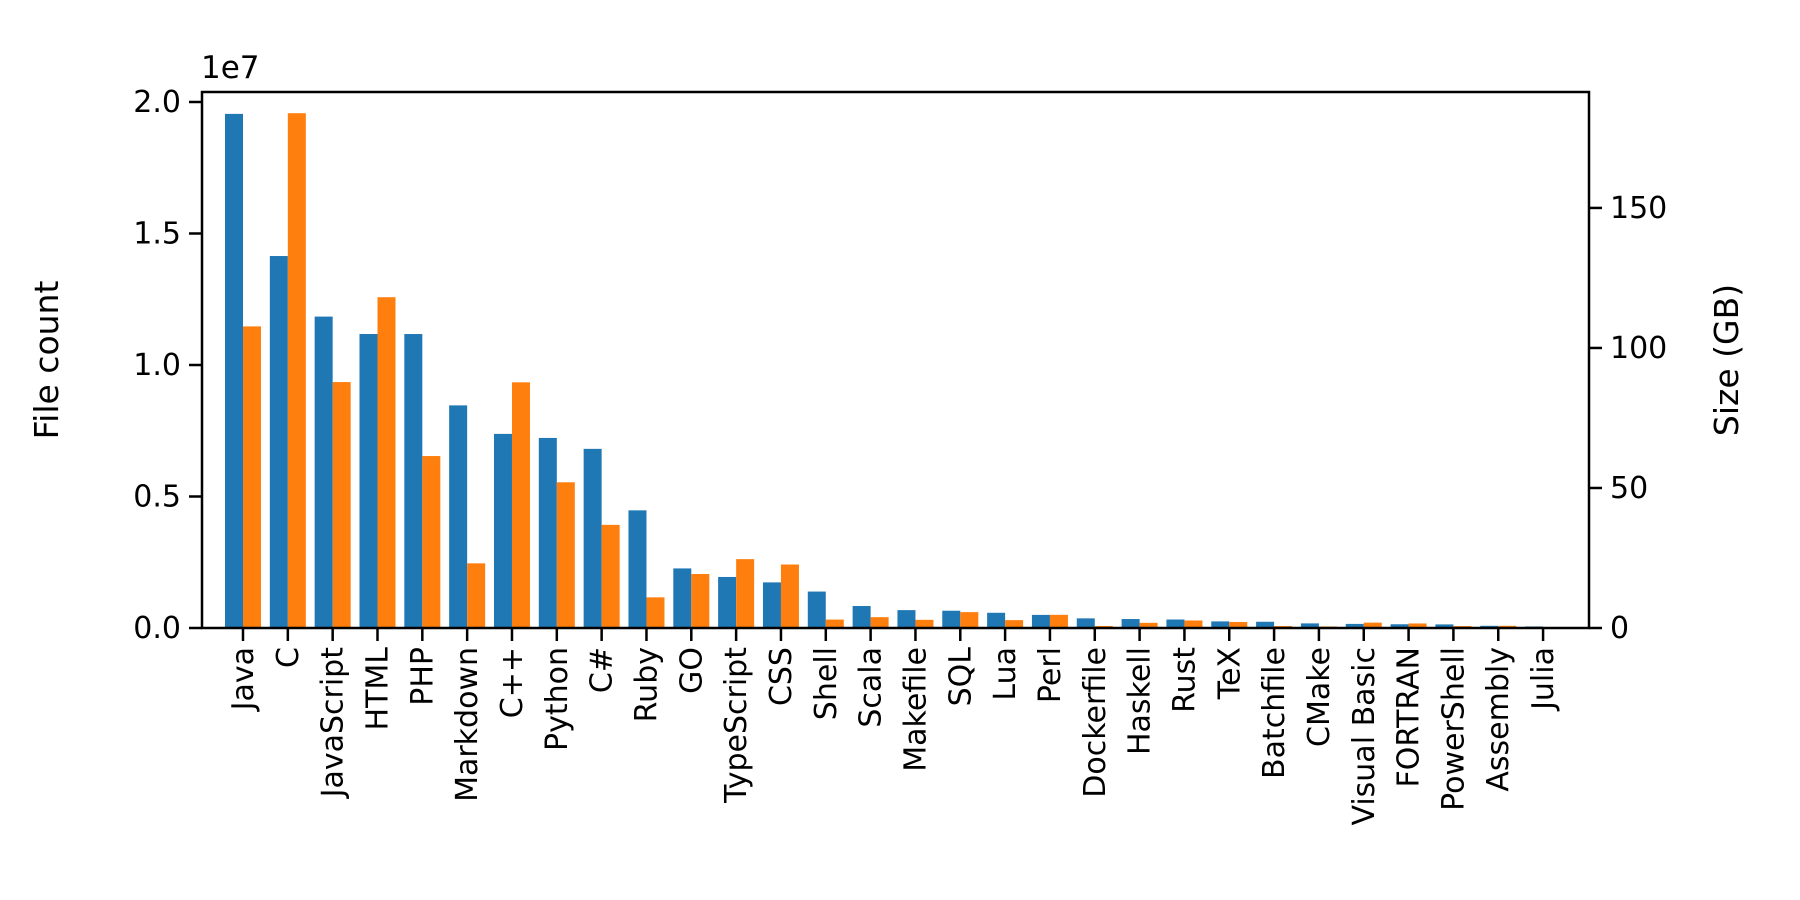 The width and height of the screenshot is (1800, 900). I want to click on x-tick-label: Rust, so click(1184, 680).